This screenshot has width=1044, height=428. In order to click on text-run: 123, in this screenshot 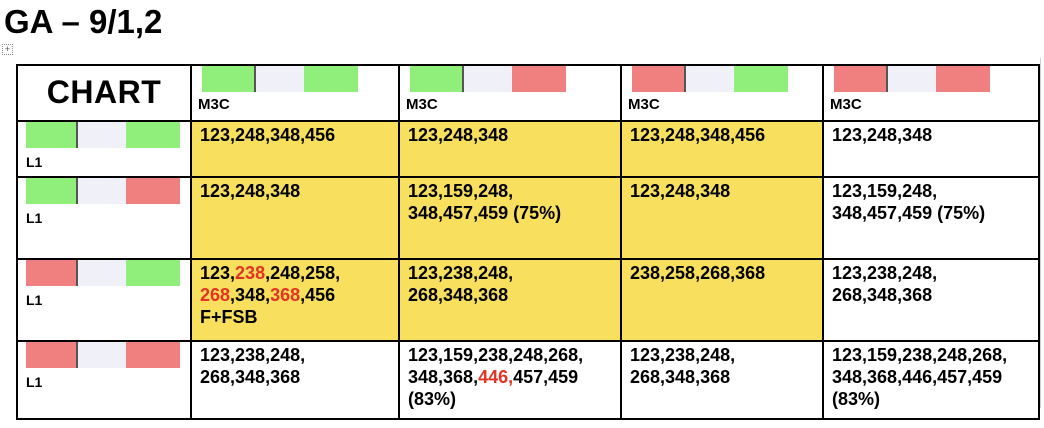, I will do `click(218, 273)`.